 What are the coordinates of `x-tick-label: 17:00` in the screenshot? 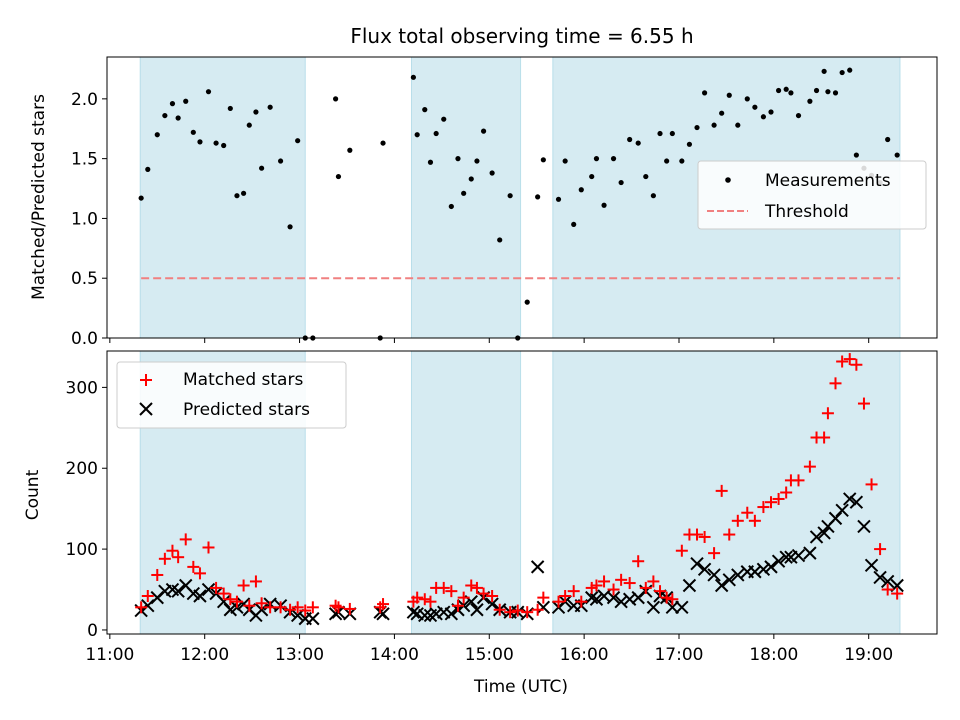 It's located at (678, 655).